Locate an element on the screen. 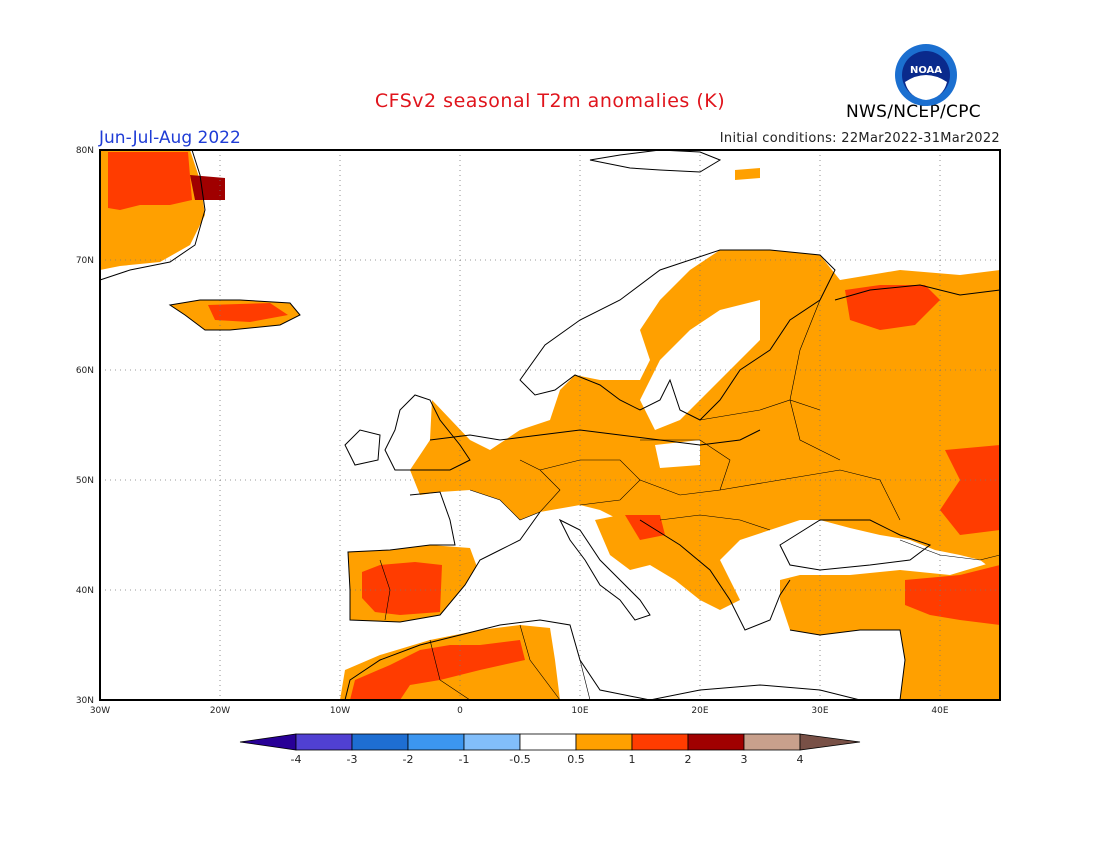  coastline-svalbard is located at coordinates (655, 161).